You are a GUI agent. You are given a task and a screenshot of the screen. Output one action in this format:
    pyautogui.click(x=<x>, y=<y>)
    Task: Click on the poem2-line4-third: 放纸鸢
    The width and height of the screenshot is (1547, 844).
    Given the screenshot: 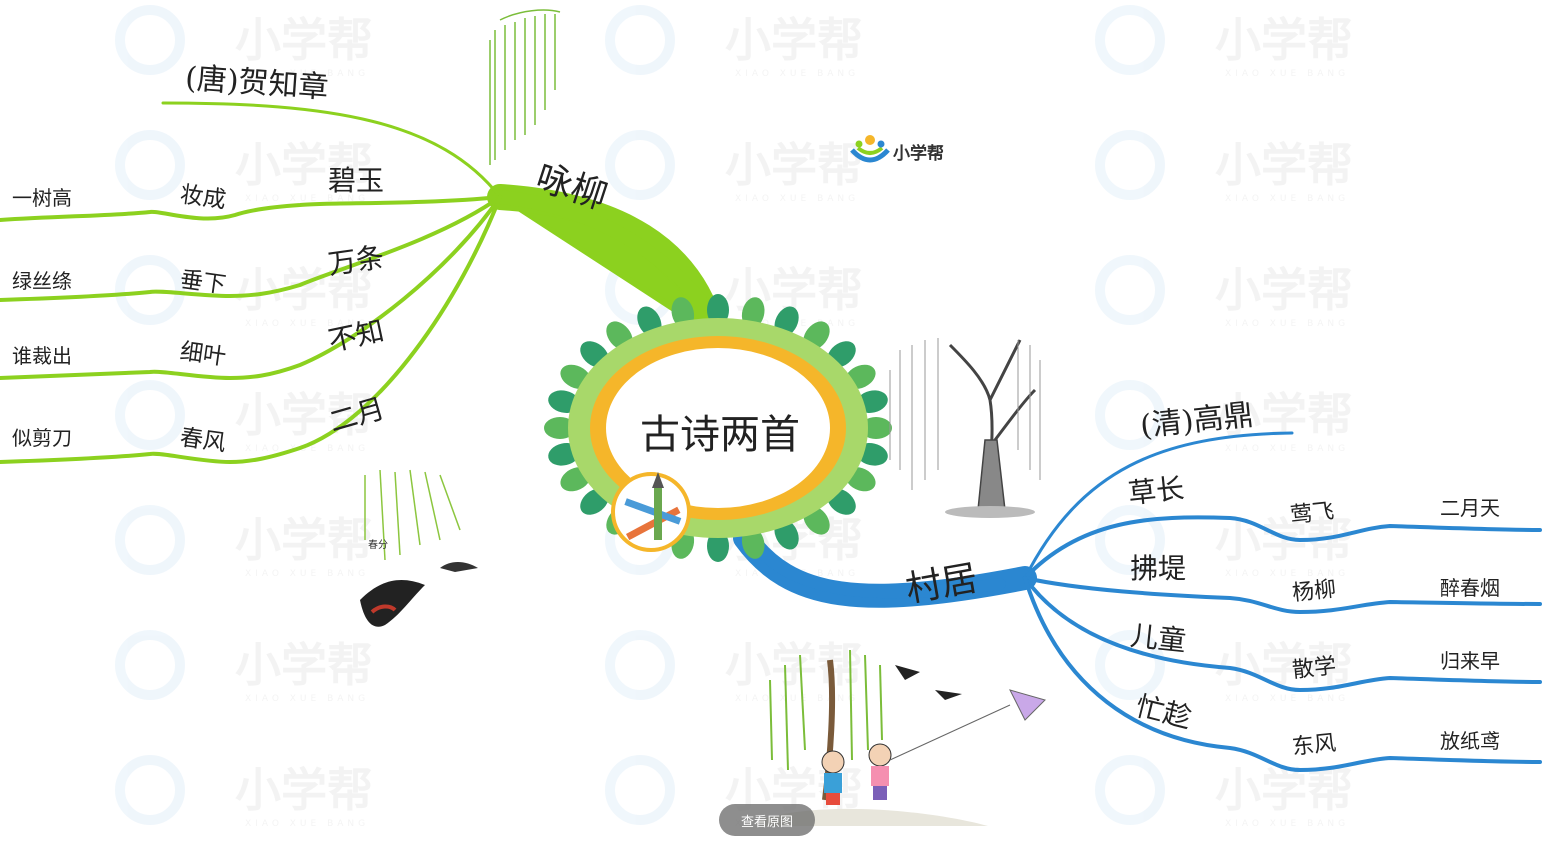 What is the action you would take?
    pyautogui.click(x=1470, y=741)
    